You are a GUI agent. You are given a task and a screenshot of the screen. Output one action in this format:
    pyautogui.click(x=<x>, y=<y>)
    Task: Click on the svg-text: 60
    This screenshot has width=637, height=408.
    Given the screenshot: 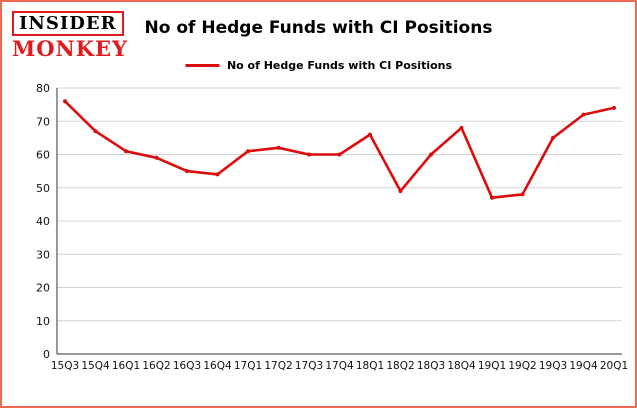 What is the action you would take?
    pyautogui.click(x=43, y=155)
    